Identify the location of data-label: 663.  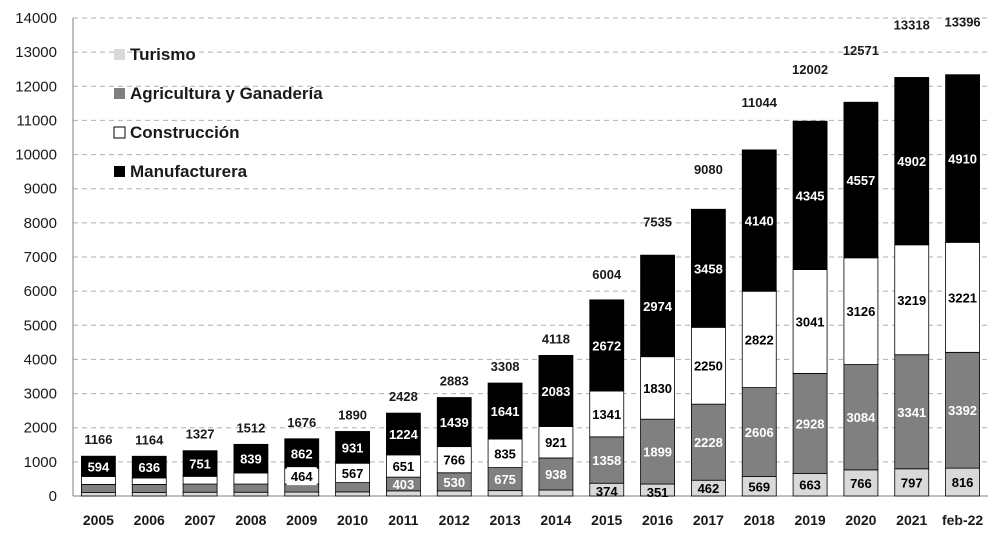
(810, 485).